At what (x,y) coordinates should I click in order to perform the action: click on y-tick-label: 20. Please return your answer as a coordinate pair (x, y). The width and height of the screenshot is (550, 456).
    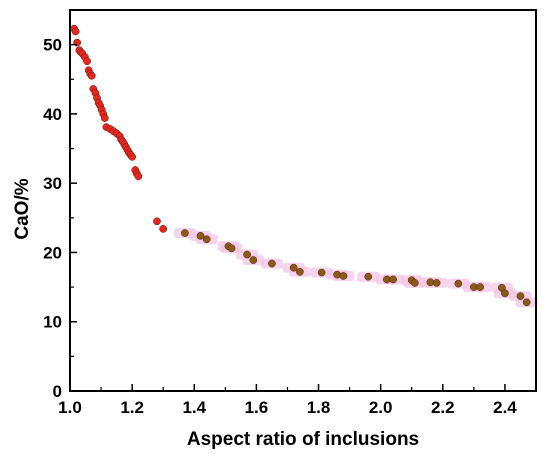
    Looking at the image, I should click on (52, 252).